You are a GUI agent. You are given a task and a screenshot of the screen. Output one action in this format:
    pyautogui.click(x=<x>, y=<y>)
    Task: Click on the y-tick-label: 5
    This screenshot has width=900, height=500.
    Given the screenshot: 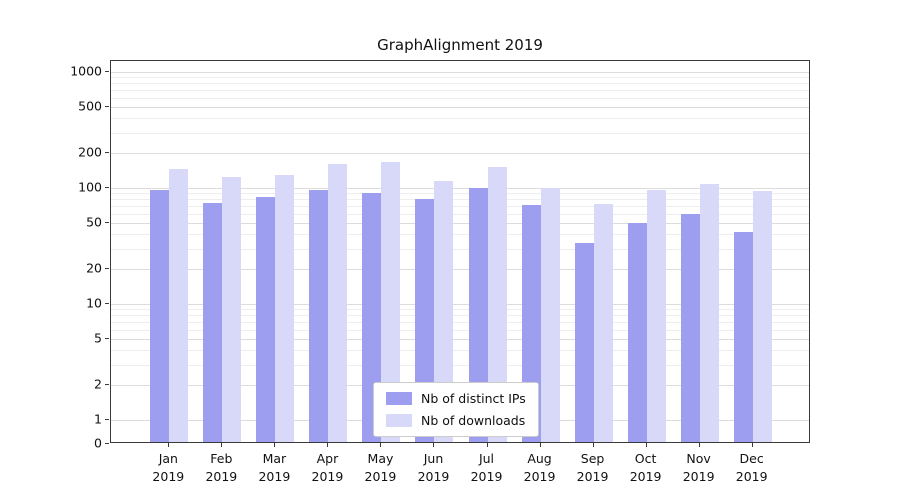 What is the action you would take?
    pyautogui.click(x=98, y=338)
    